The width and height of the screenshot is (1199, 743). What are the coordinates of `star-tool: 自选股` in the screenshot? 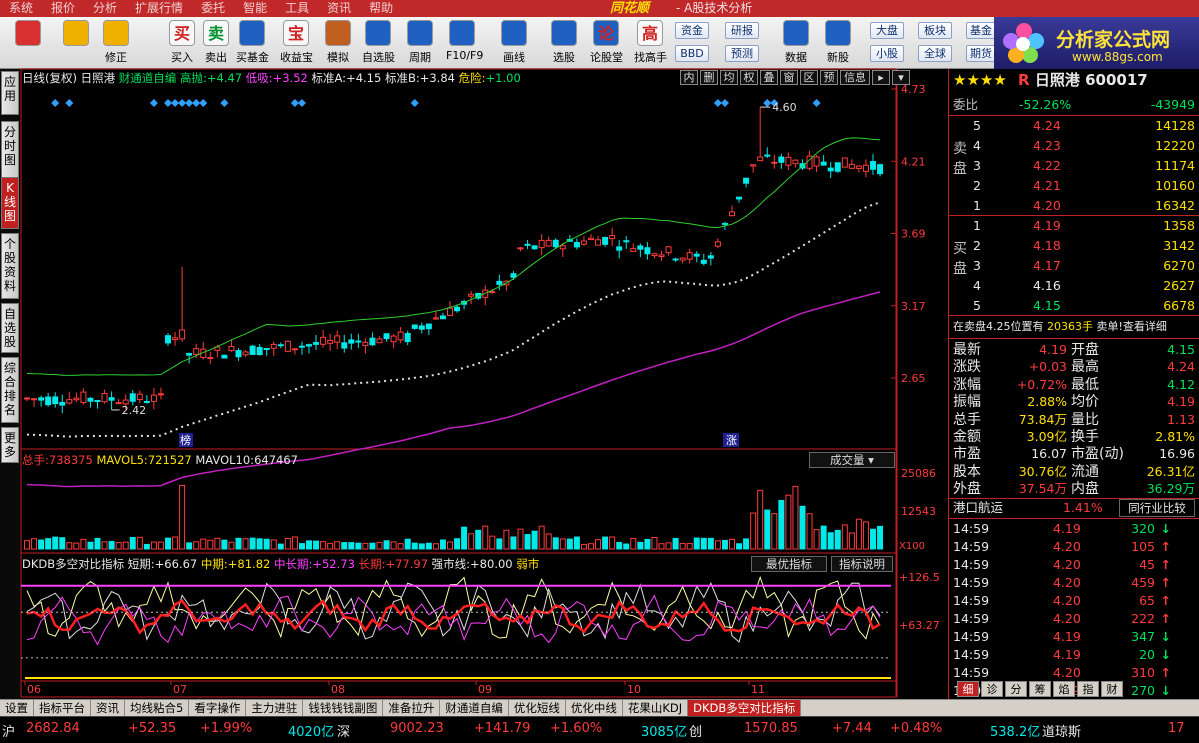 It's located at (378, 43).